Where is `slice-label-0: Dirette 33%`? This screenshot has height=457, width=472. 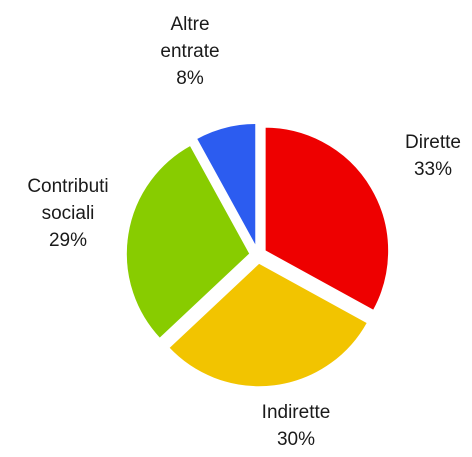
slice-label-0: Dirette 33% is located at coordinates (433, 156).